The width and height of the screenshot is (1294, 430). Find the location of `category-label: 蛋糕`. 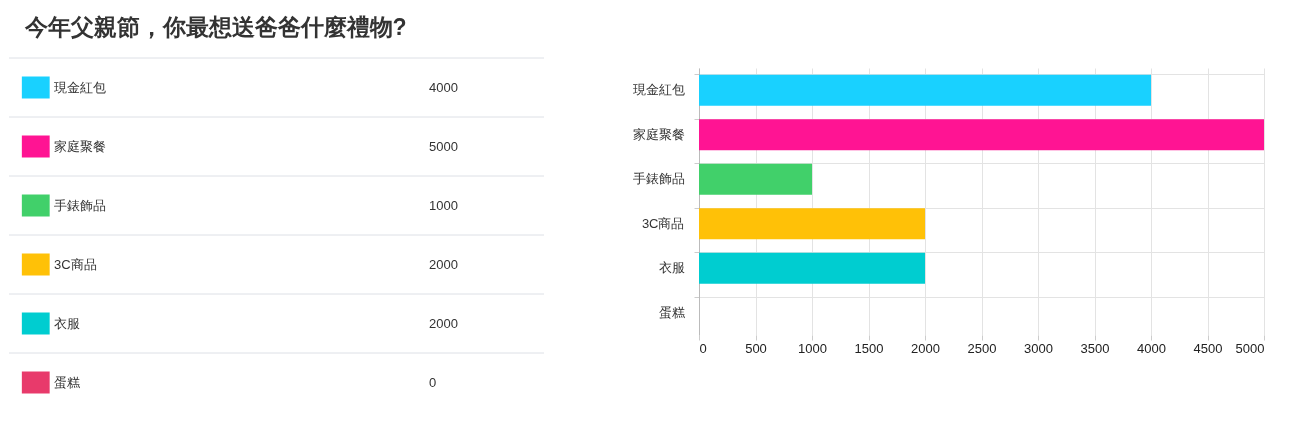

category-label: 蛋糕 is located at coordinates (66, 382).